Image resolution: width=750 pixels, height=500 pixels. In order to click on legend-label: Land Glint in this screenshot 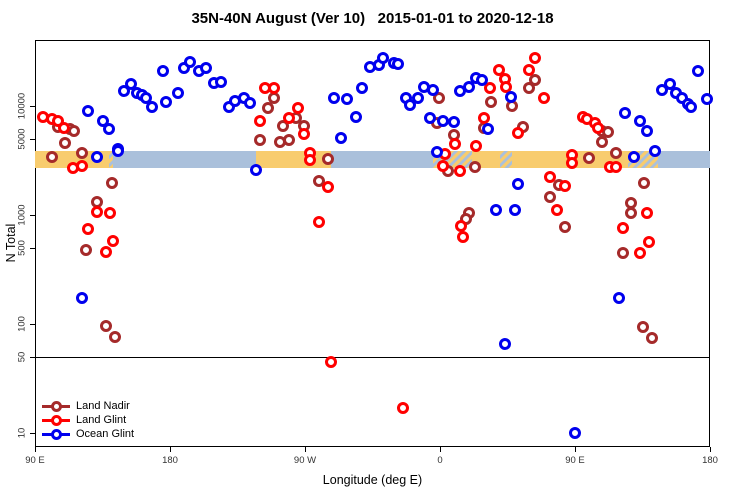, I will do `click(101, 420)`.